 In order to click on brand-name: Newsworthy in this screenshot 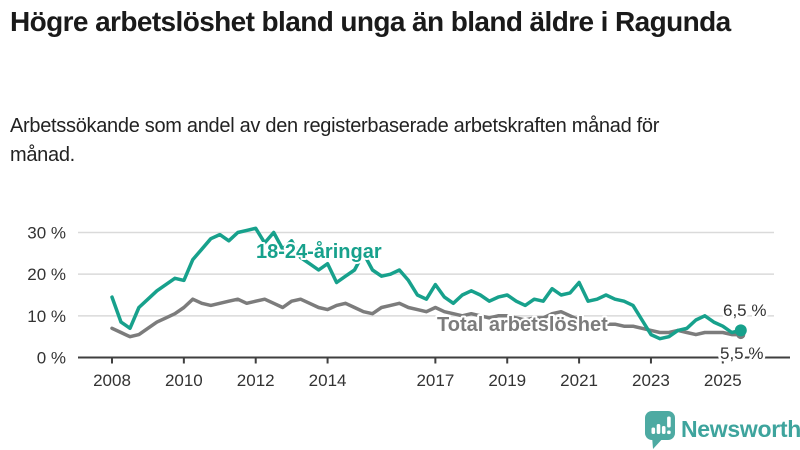, I will do `click(740, 429)`.